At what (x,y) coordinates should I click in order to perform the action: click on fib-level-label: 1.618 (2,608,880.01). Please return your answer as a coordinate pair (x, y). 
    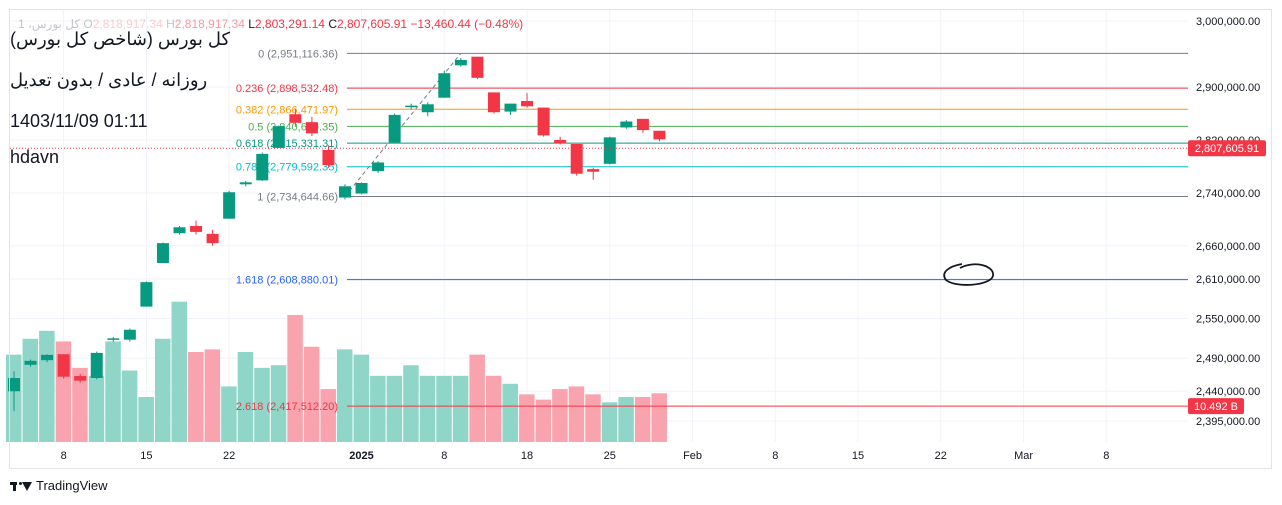
    Looking at the image, I should click on (287, 281).